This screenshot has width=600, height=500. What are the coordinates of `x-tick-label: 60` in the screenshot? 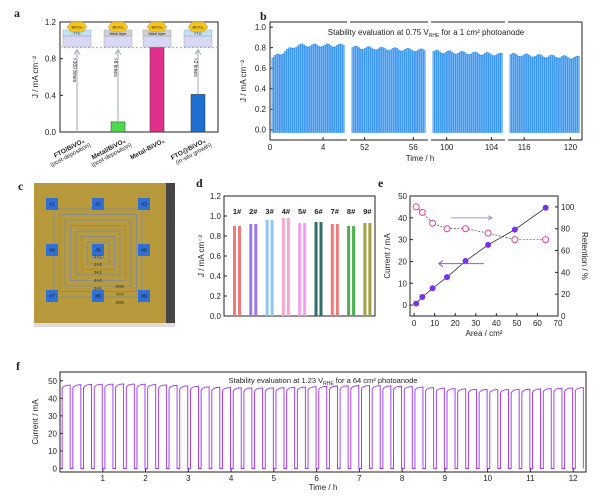 It's located at (537, 323).